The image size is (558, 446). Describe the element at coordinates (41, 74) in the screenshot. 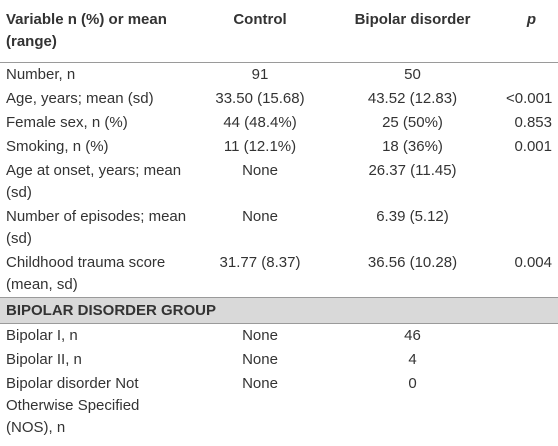

I see `table-cell: Number, n` at that location.